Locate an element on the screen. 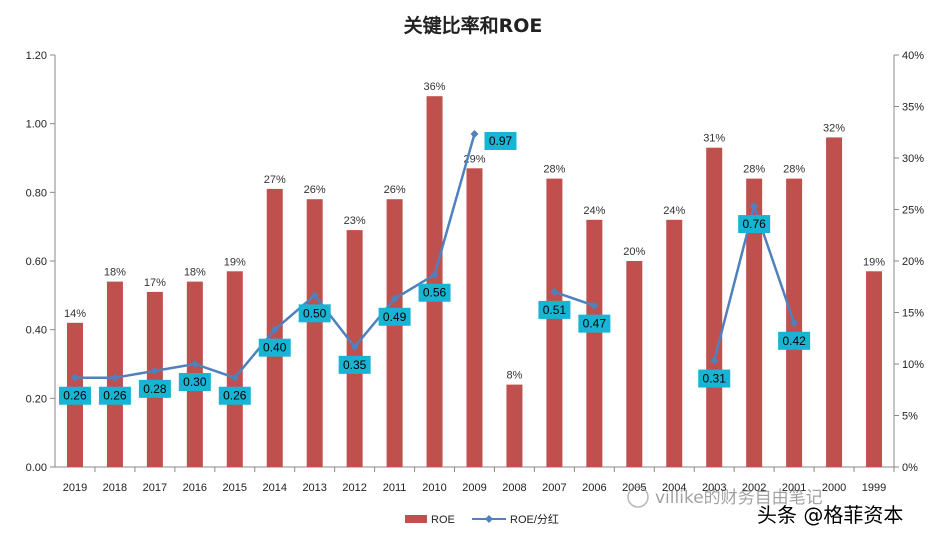  roe-dividend-label: 0.49 is located at coordinates (395, 317).